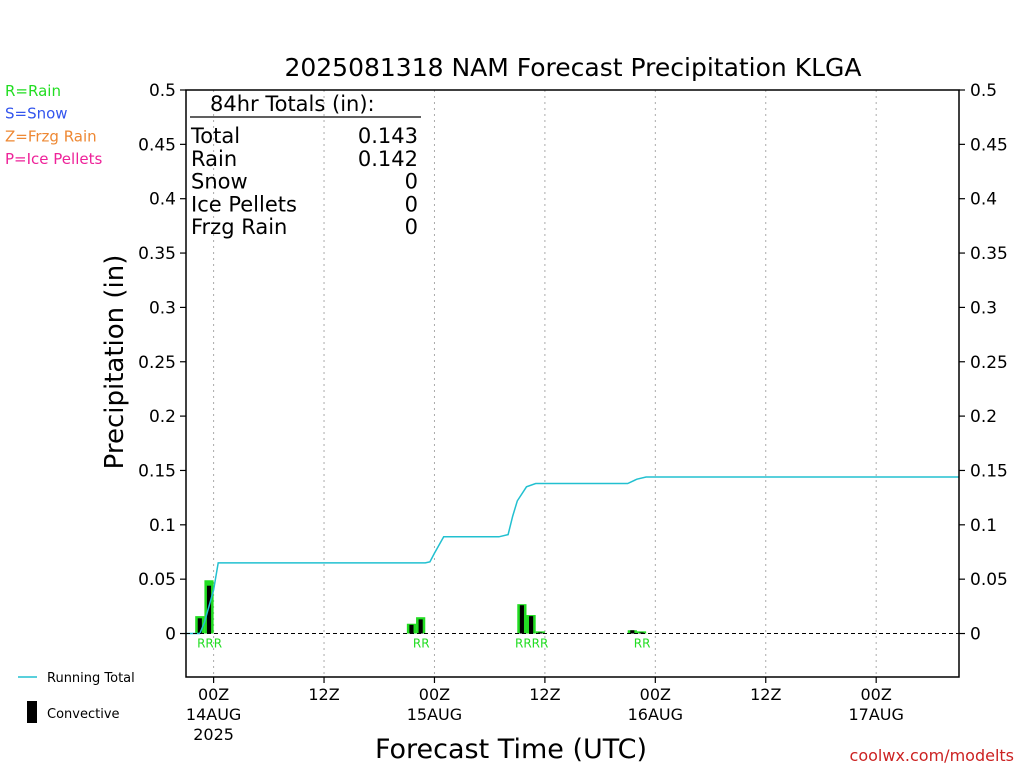 Image resolution: width=1024 pixels, height=768 pixels. I want to click on y-tick-label-left: 0.1, so click(162, 526).